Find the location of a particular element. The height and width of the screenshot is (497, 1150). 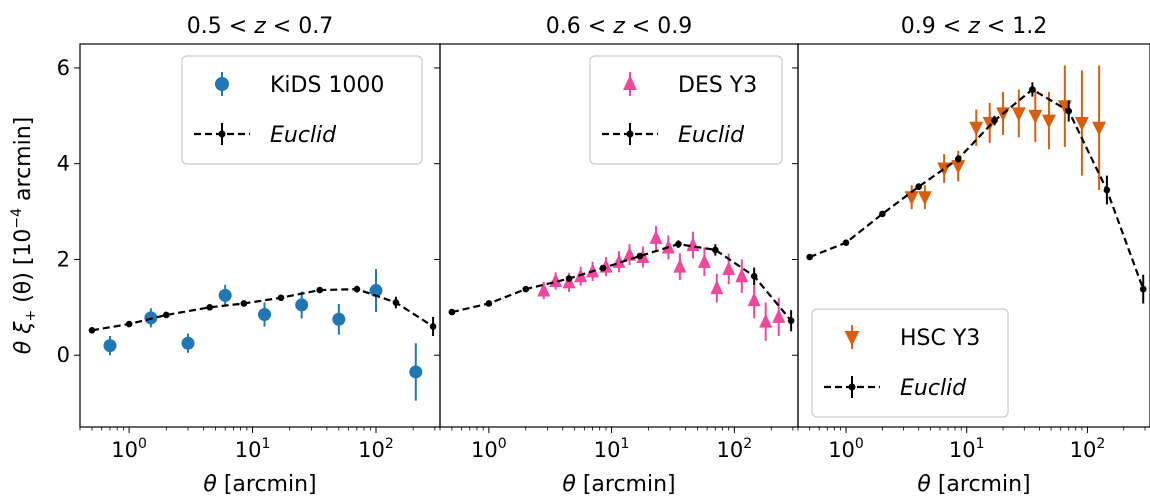

x-tick-label: 10¹ is located at coordinates (967, 449).